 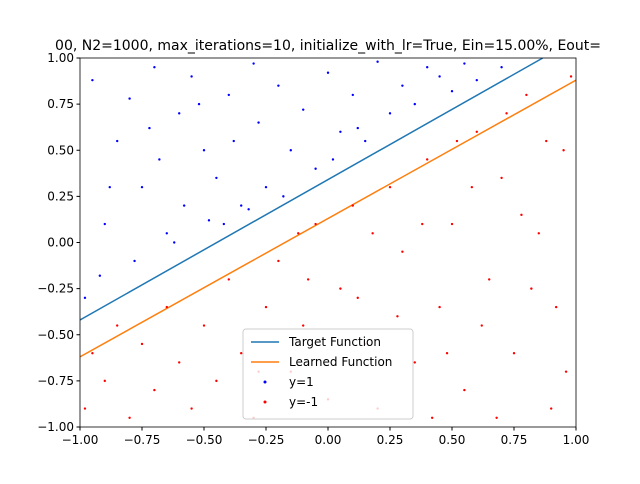 I want to click on x-tick-label: 0.00, so click(x=328, y=440).